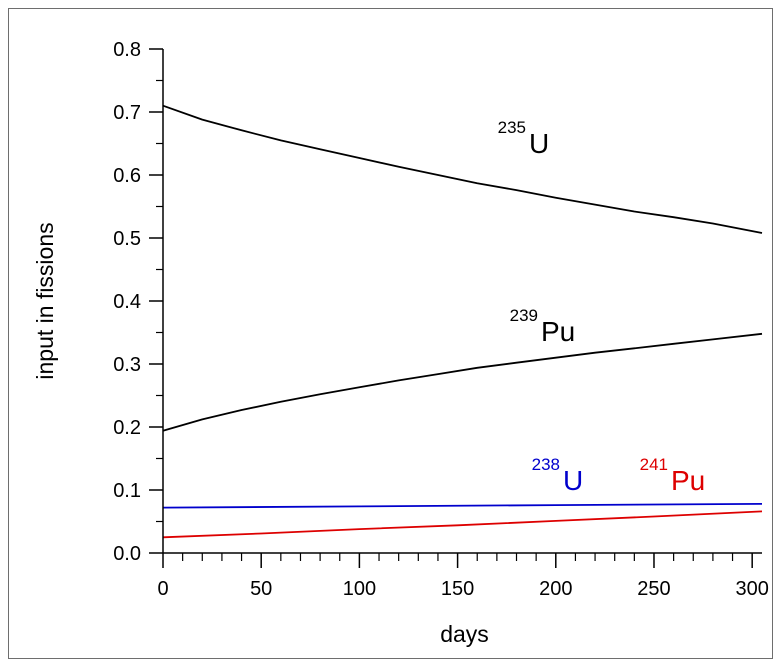 The image size is (783, 668). Describe the element at coordinates (127, 365) in the screenshot. I see `y-tick-label: 0.3` at that location.